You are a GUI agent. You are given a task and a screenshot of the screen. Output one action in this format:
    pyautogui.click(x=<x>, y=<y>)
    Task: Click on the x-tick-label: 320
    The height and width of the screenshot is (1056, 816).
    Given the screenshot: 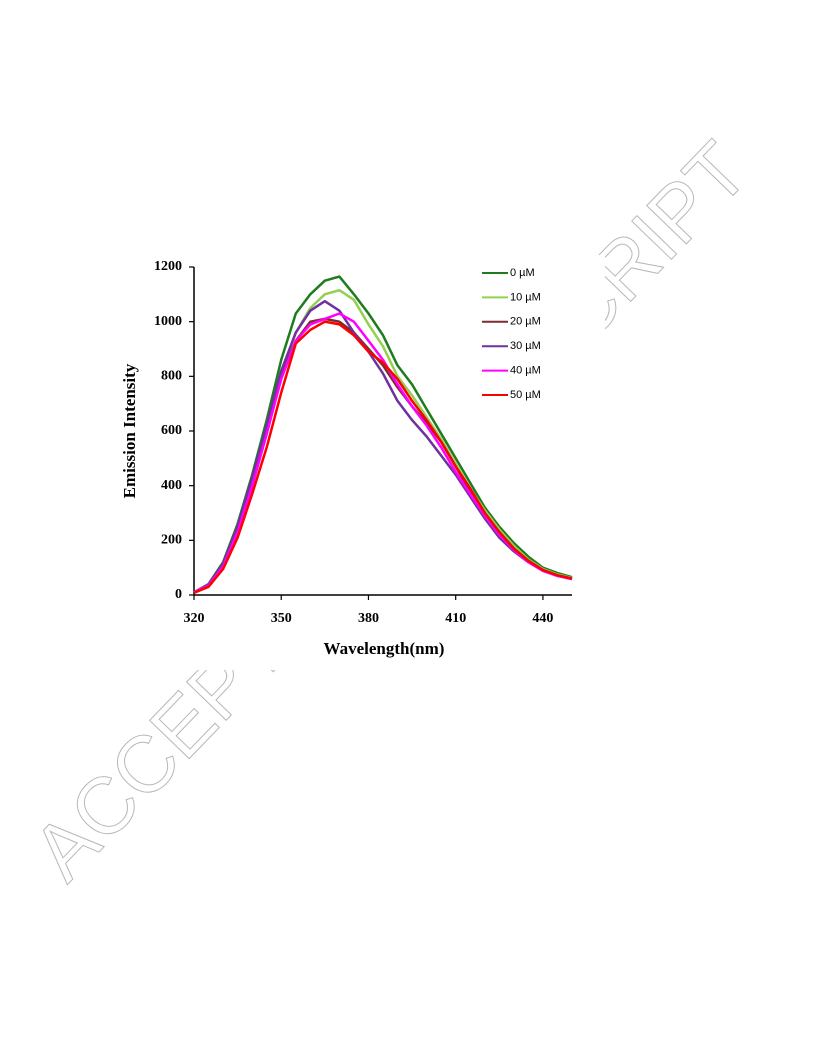 What is the action you would take?
    pyautogui.click(x=194, y=618)
    